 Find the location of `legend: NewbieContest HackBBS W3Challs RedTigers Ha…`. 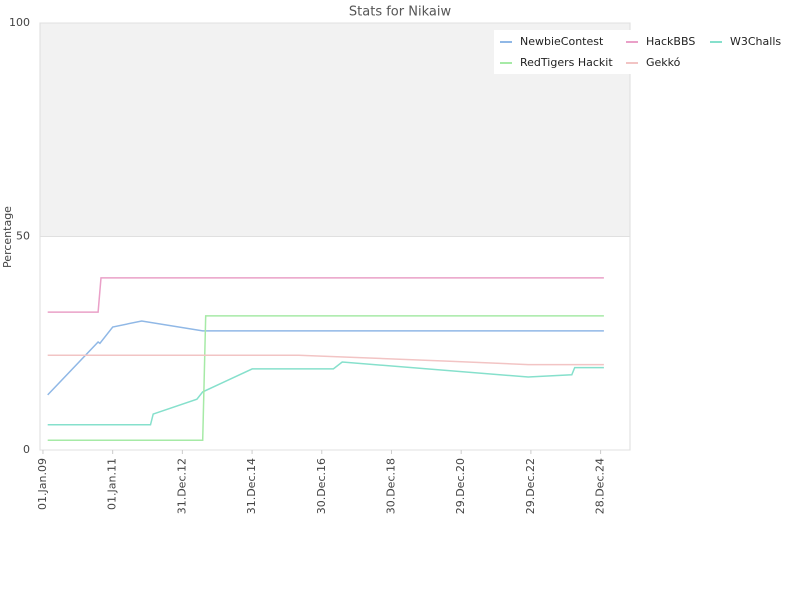

legend: NewbieContest HackBBS W3Challs RedTigers Ha… is located at coordinates (640, 52).